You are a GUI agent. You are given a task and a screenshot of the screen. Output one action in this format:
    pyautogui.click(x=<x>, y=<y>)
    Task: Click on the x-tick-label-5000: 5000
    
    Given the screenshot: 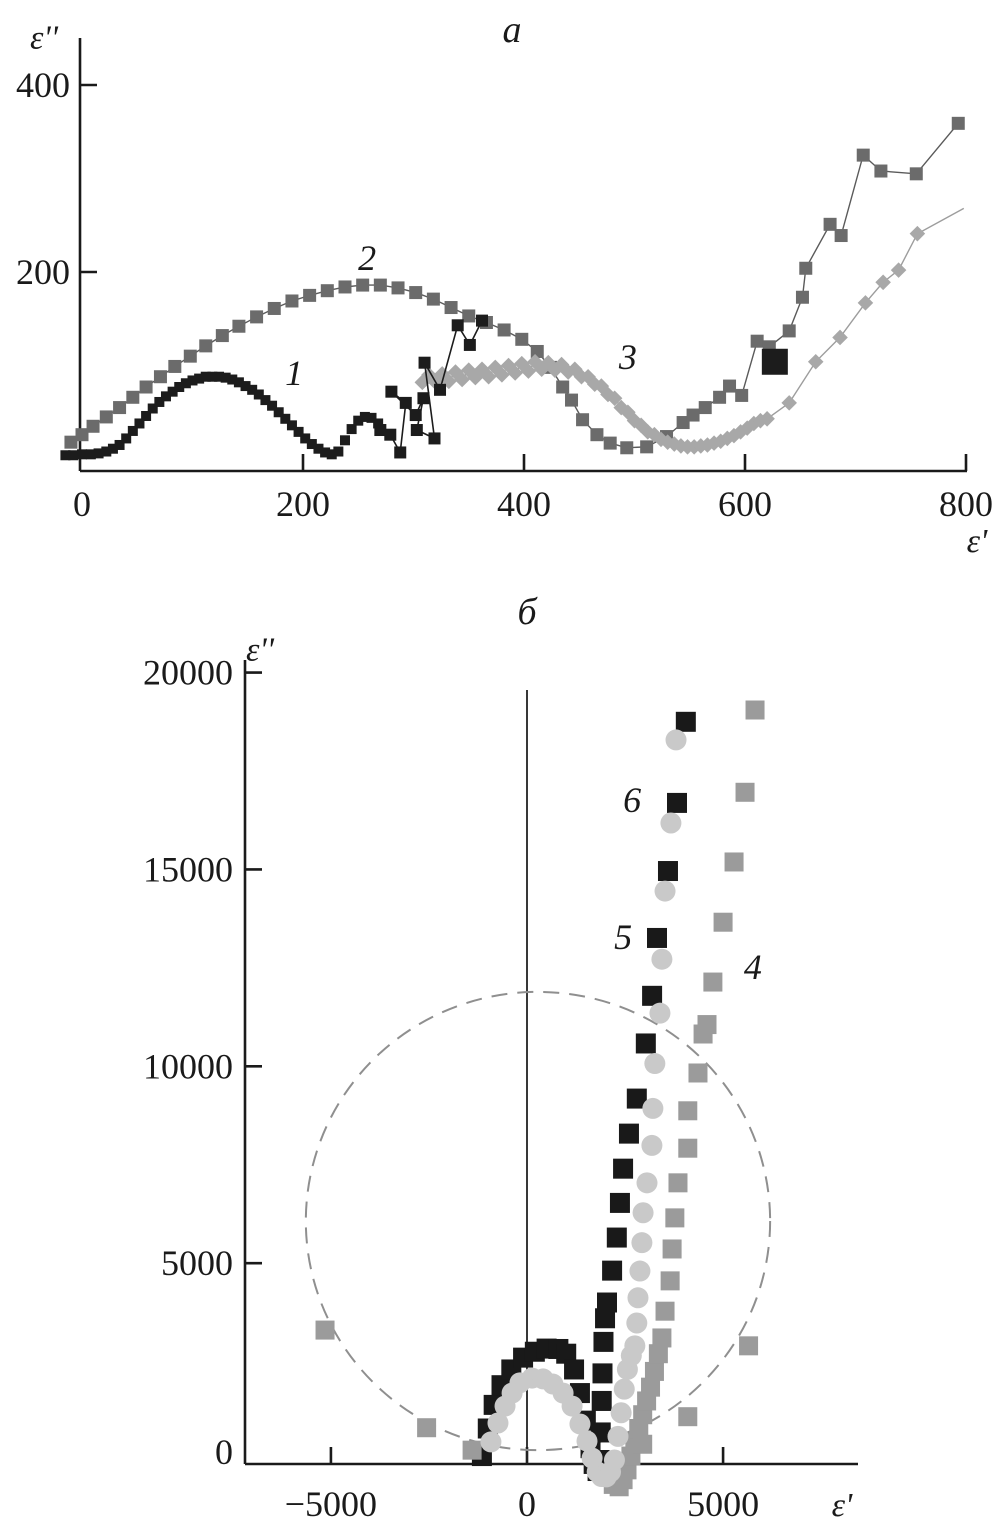 What is the action you would take?
    pyautogui.click(x=723, y=1504)
    